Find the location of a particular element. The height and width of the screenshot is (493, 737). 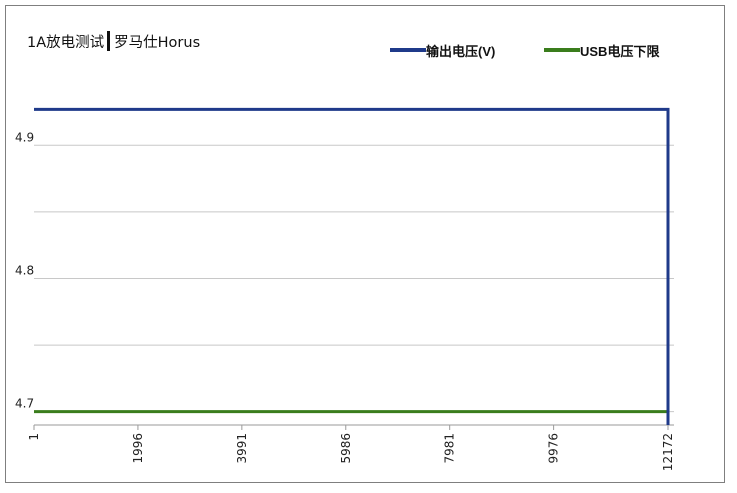

x-tick-label-3: 5986 is located at coordinates (346, 448).